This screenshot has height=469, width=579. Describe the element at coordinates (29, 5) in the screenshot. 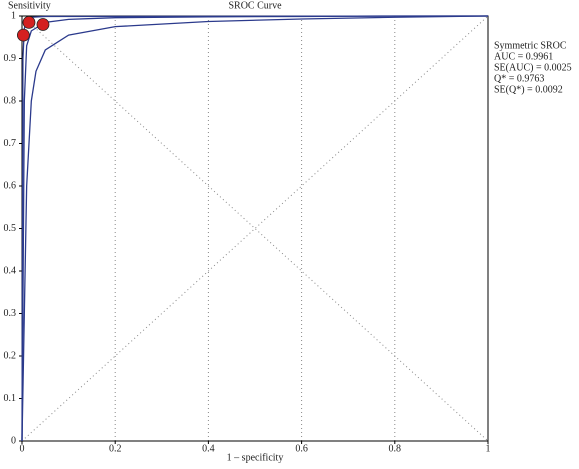

I see `y-axis-label: Sensitivity` at that location.